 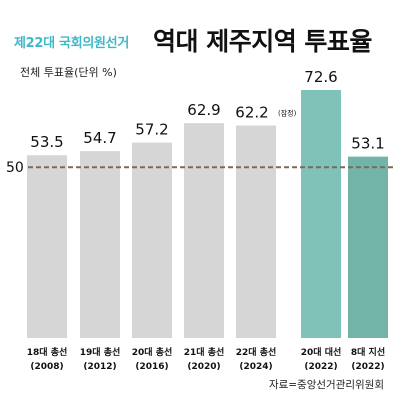 What do you see at coordinates (251, 113) in the screenshot?
I see `data-label: 62.2` at bounding box center [251, 113].